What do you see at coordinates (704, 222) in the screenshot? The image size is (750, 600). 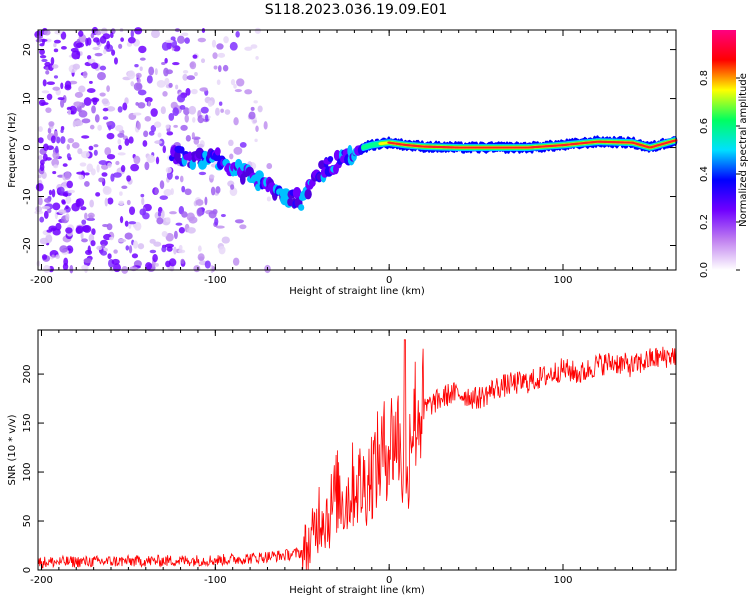 I see `colorbar-tick-label: 0.2` at bounding box center [704, 222].